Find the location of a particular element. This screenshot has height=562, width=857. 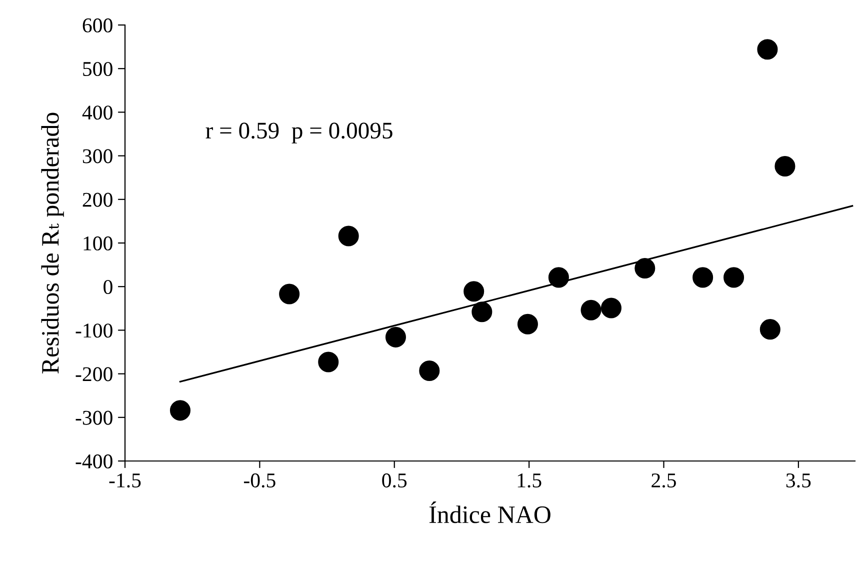

y-tick-label: -400 is located at coordinates (94, 461).